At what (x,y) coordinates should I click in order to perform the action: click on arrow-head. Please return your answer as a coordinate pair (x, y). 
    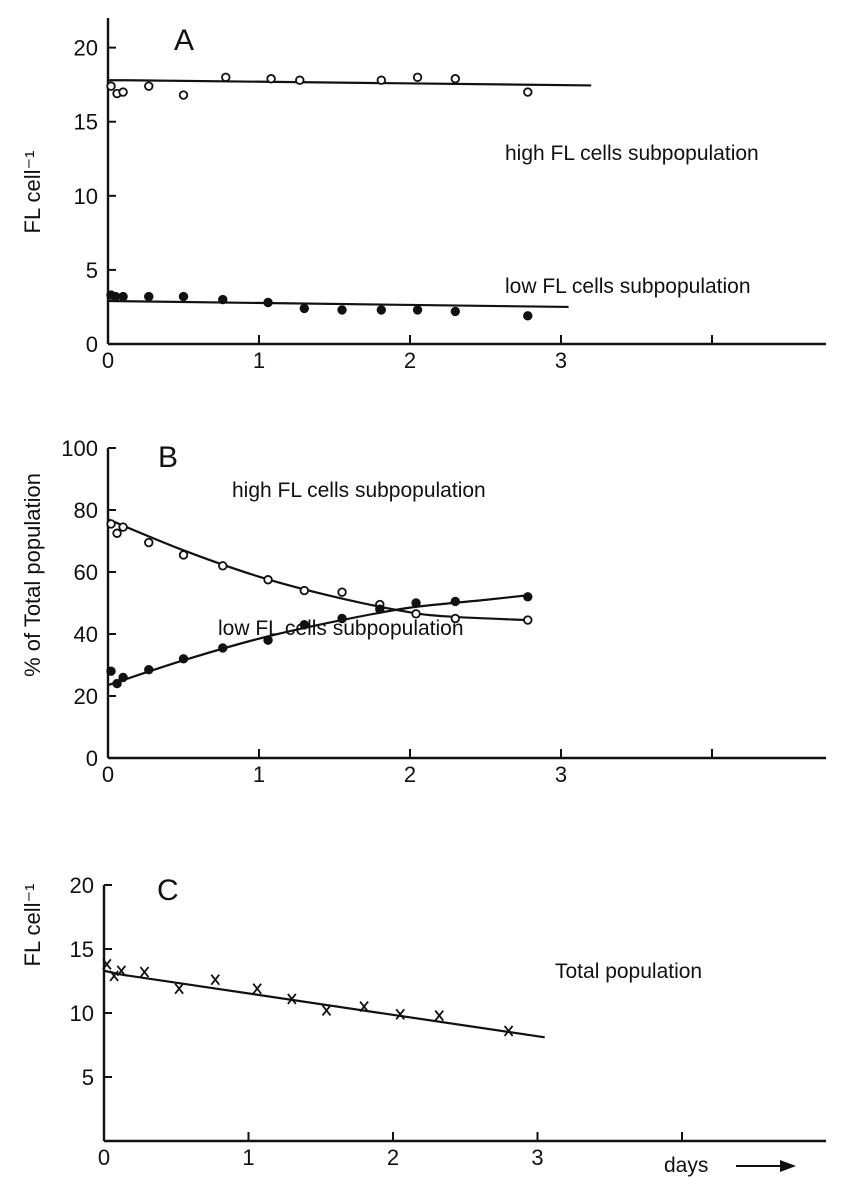
    Looking at the image, I should click on (788, 1166).